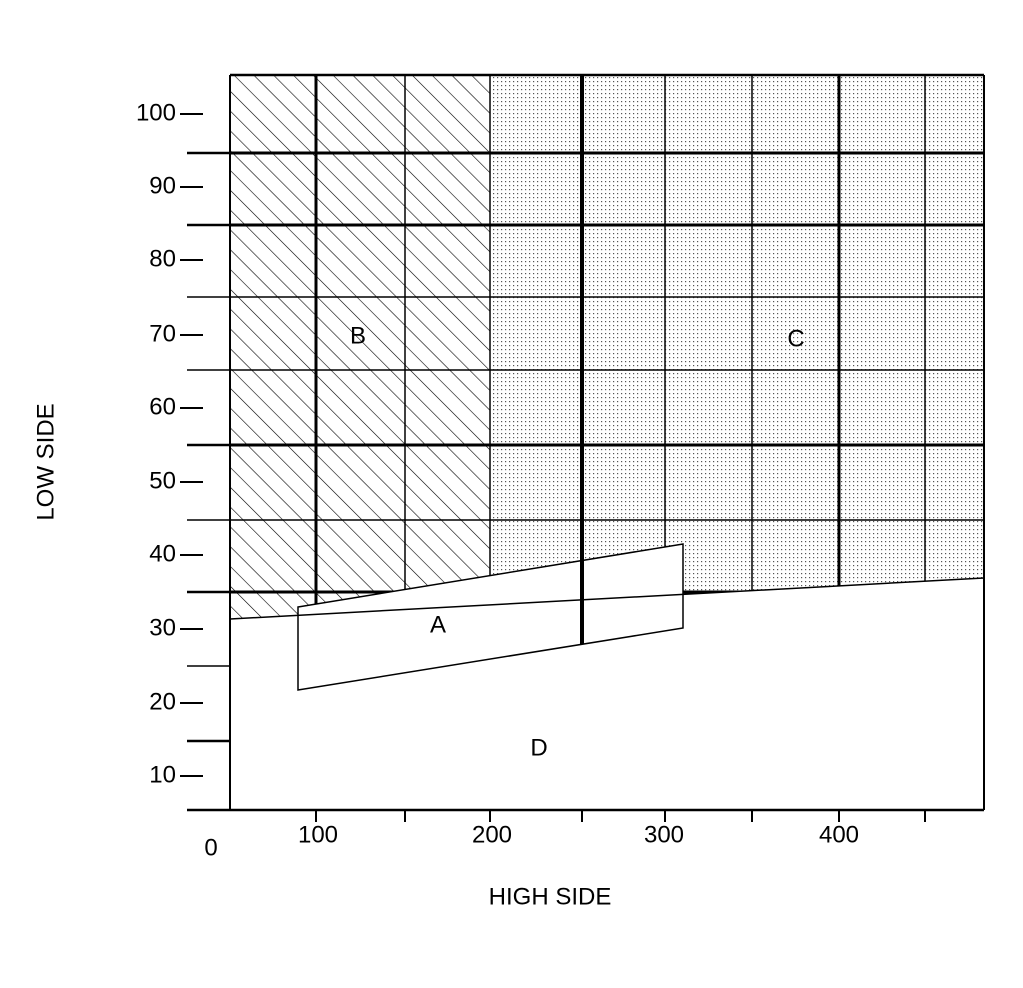 This screenshot has height=988, width=1023. I want to click on region-label: A, so click(438, 624).